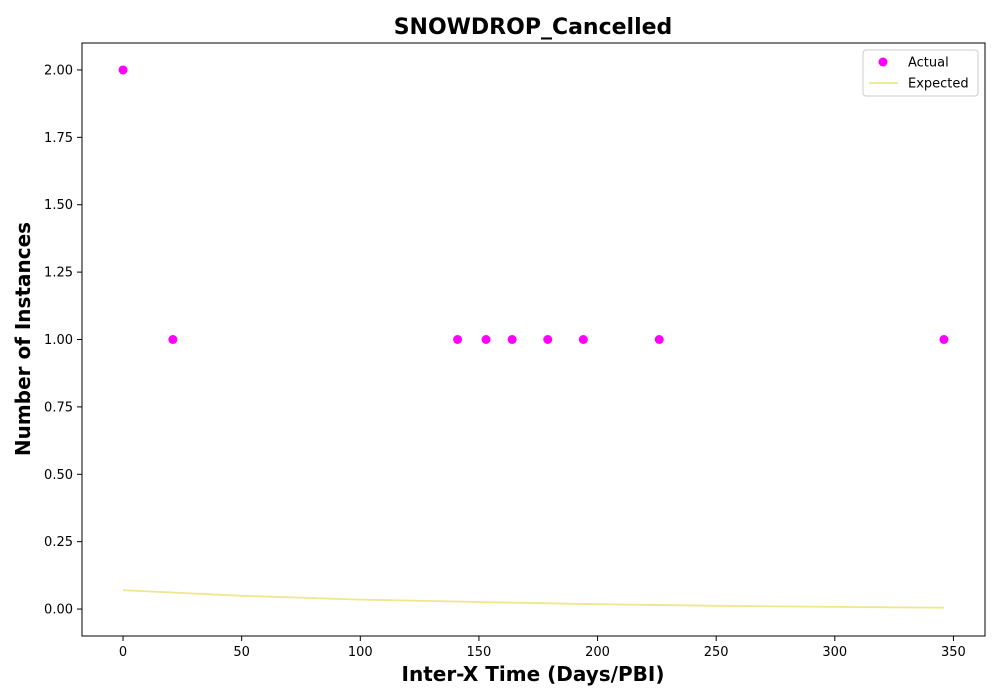 This screenshot has height=700, width=1000. I want to click on x-tick-label: 50, so click(241, 652).